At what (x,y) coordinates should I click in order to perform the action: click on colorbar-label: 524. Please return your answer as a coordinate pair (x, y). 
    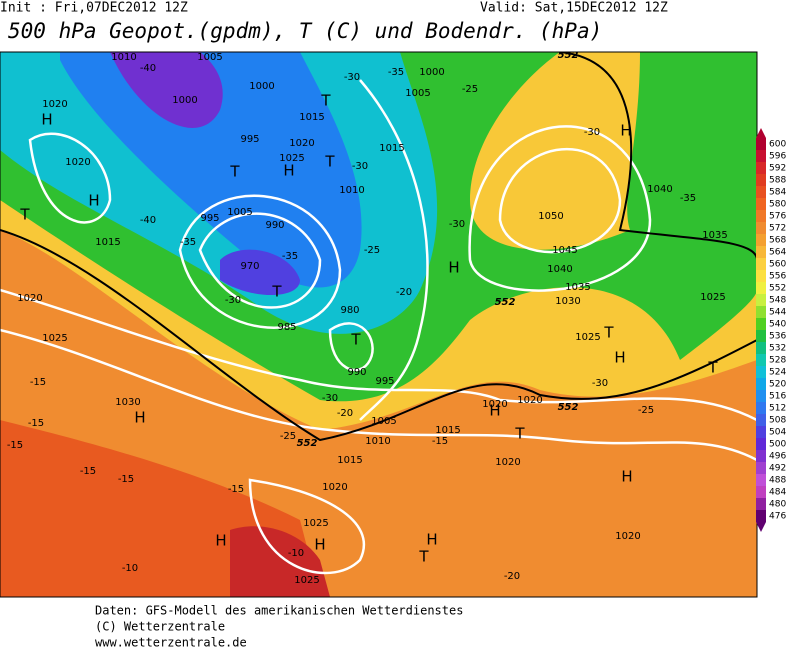
    Looking at the image, I should click on (777, 373).